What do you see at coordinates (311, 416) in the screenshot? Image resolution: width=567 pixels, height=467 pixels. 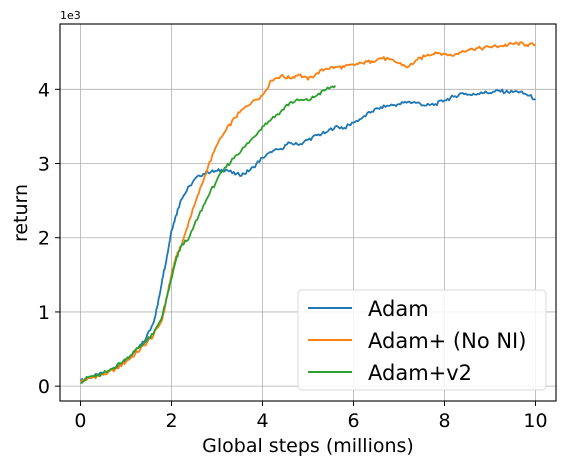 I see `x-axis: 0 2 4 6 8 10` at bounding box center [311, 416].